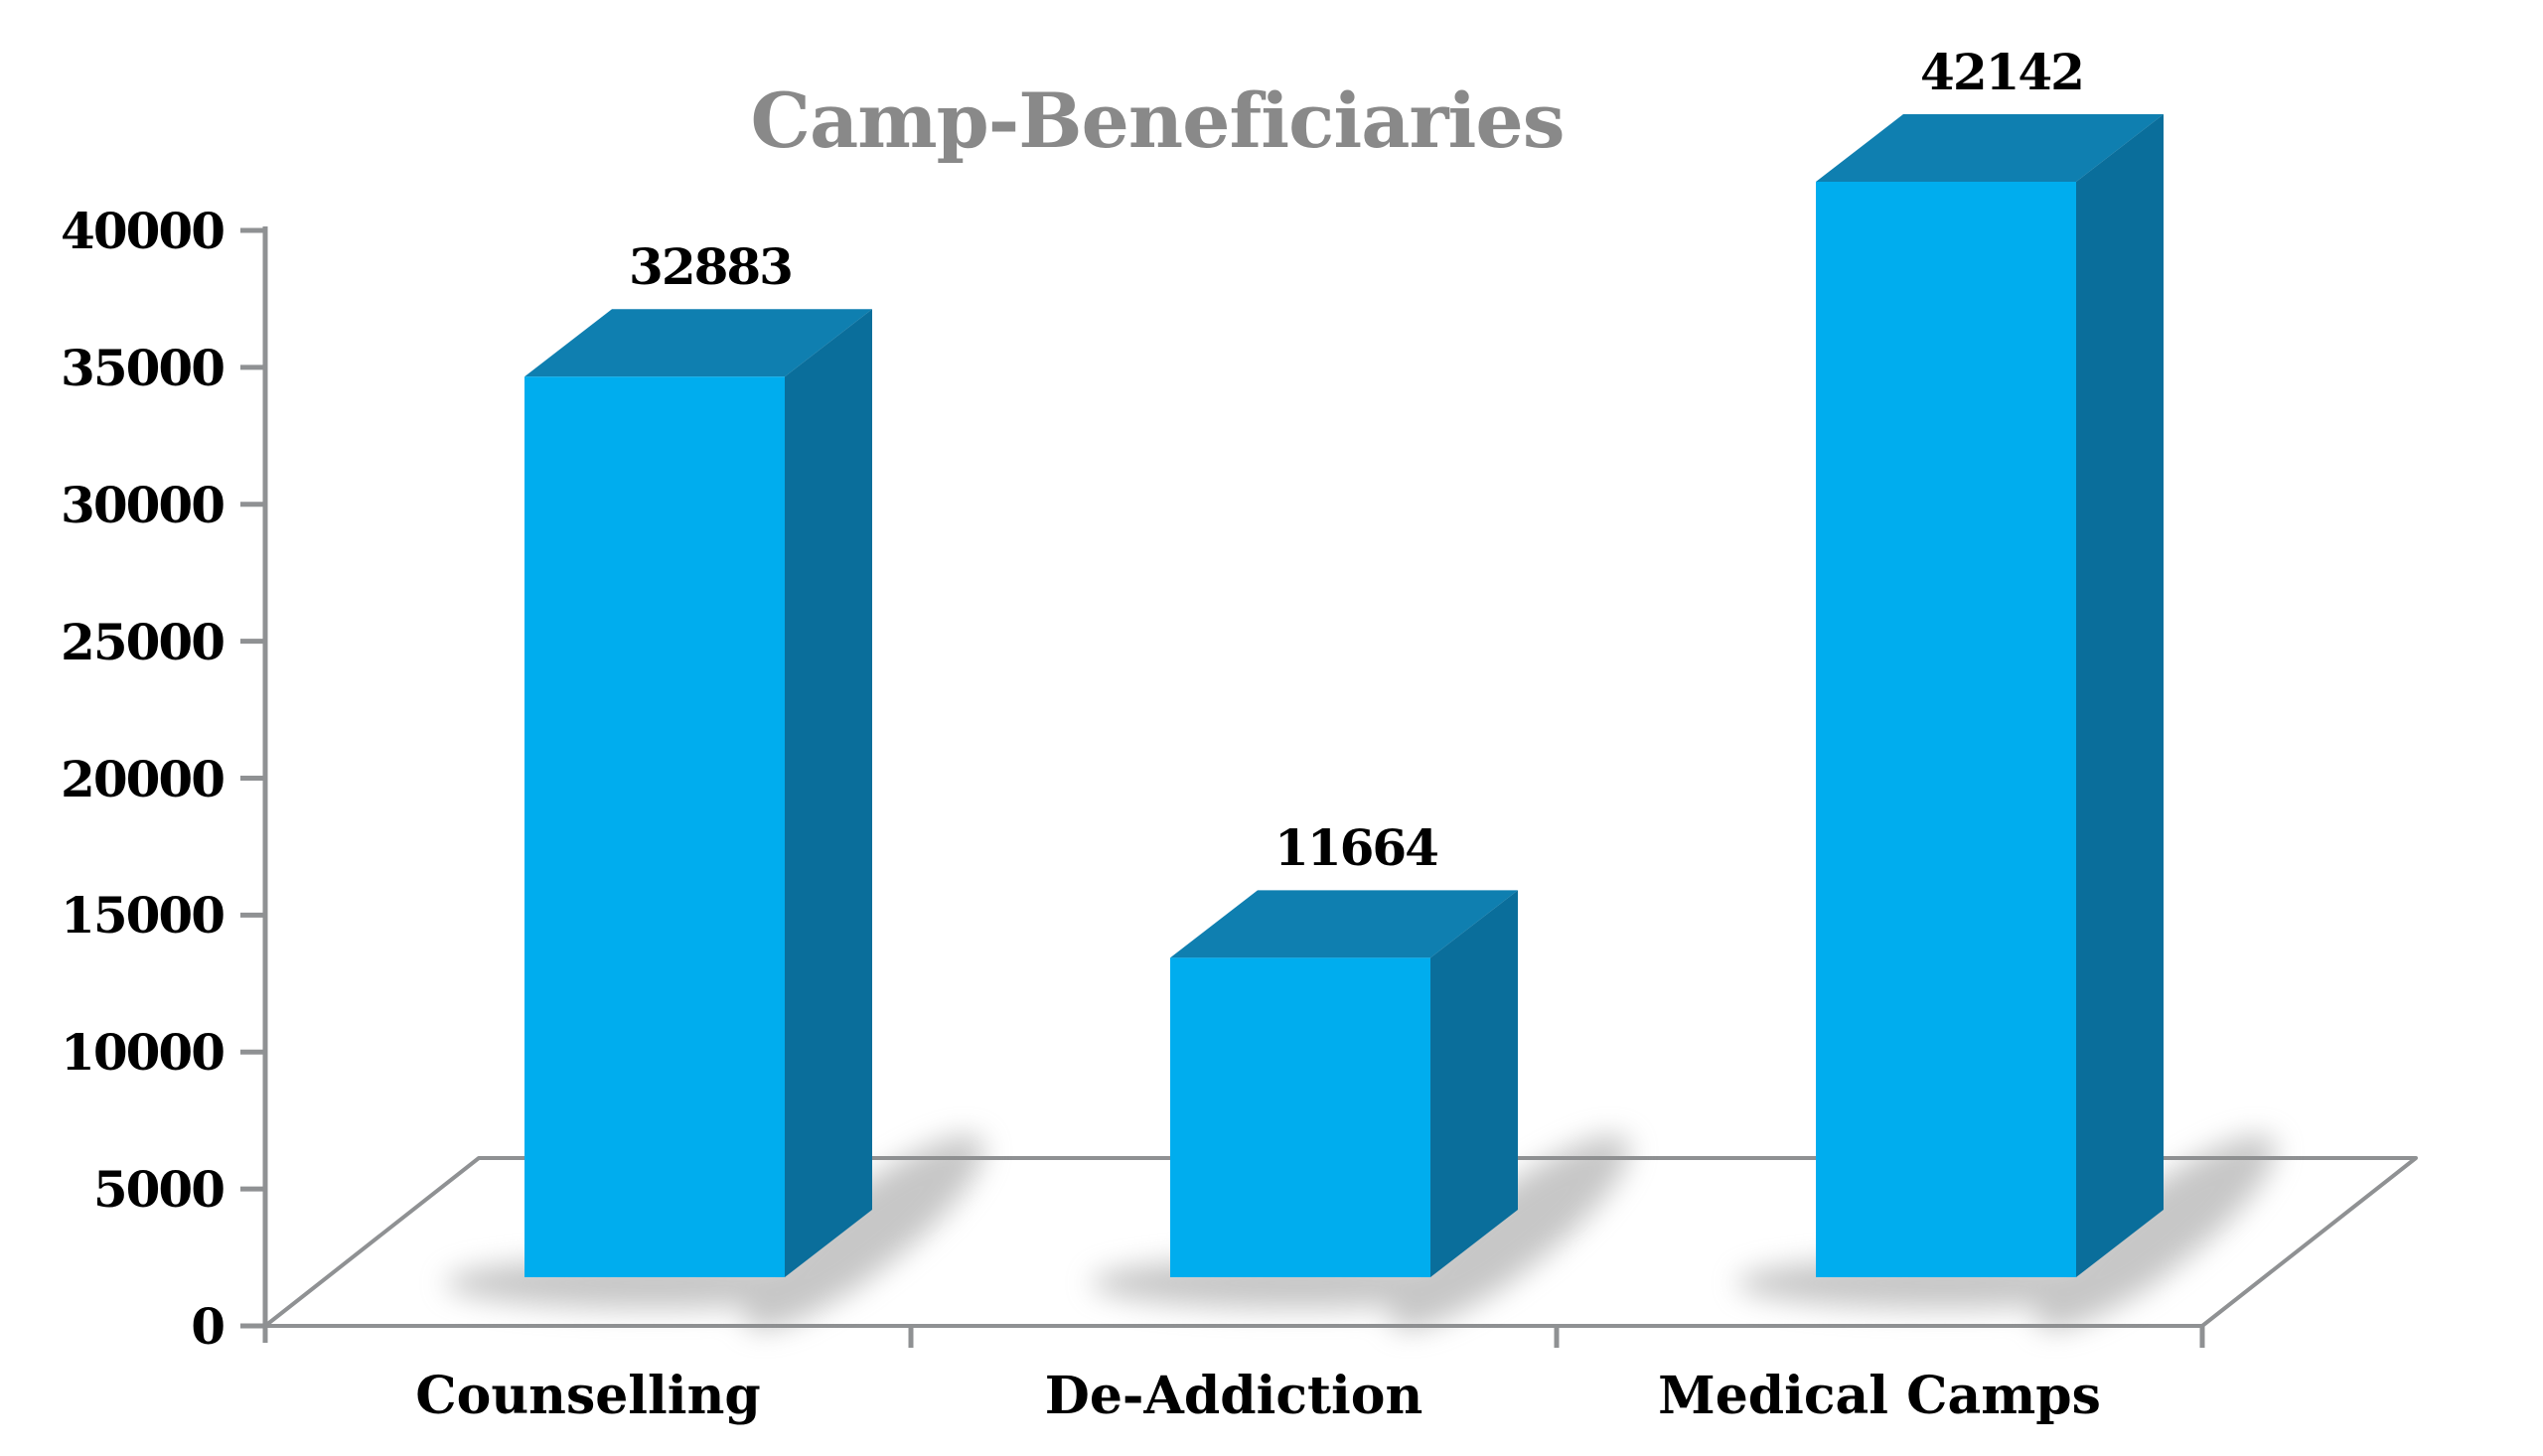 The width and height of the screenshot is (2543, 1456). I want to click on y-tick-label: 0, so click(208, 1326).